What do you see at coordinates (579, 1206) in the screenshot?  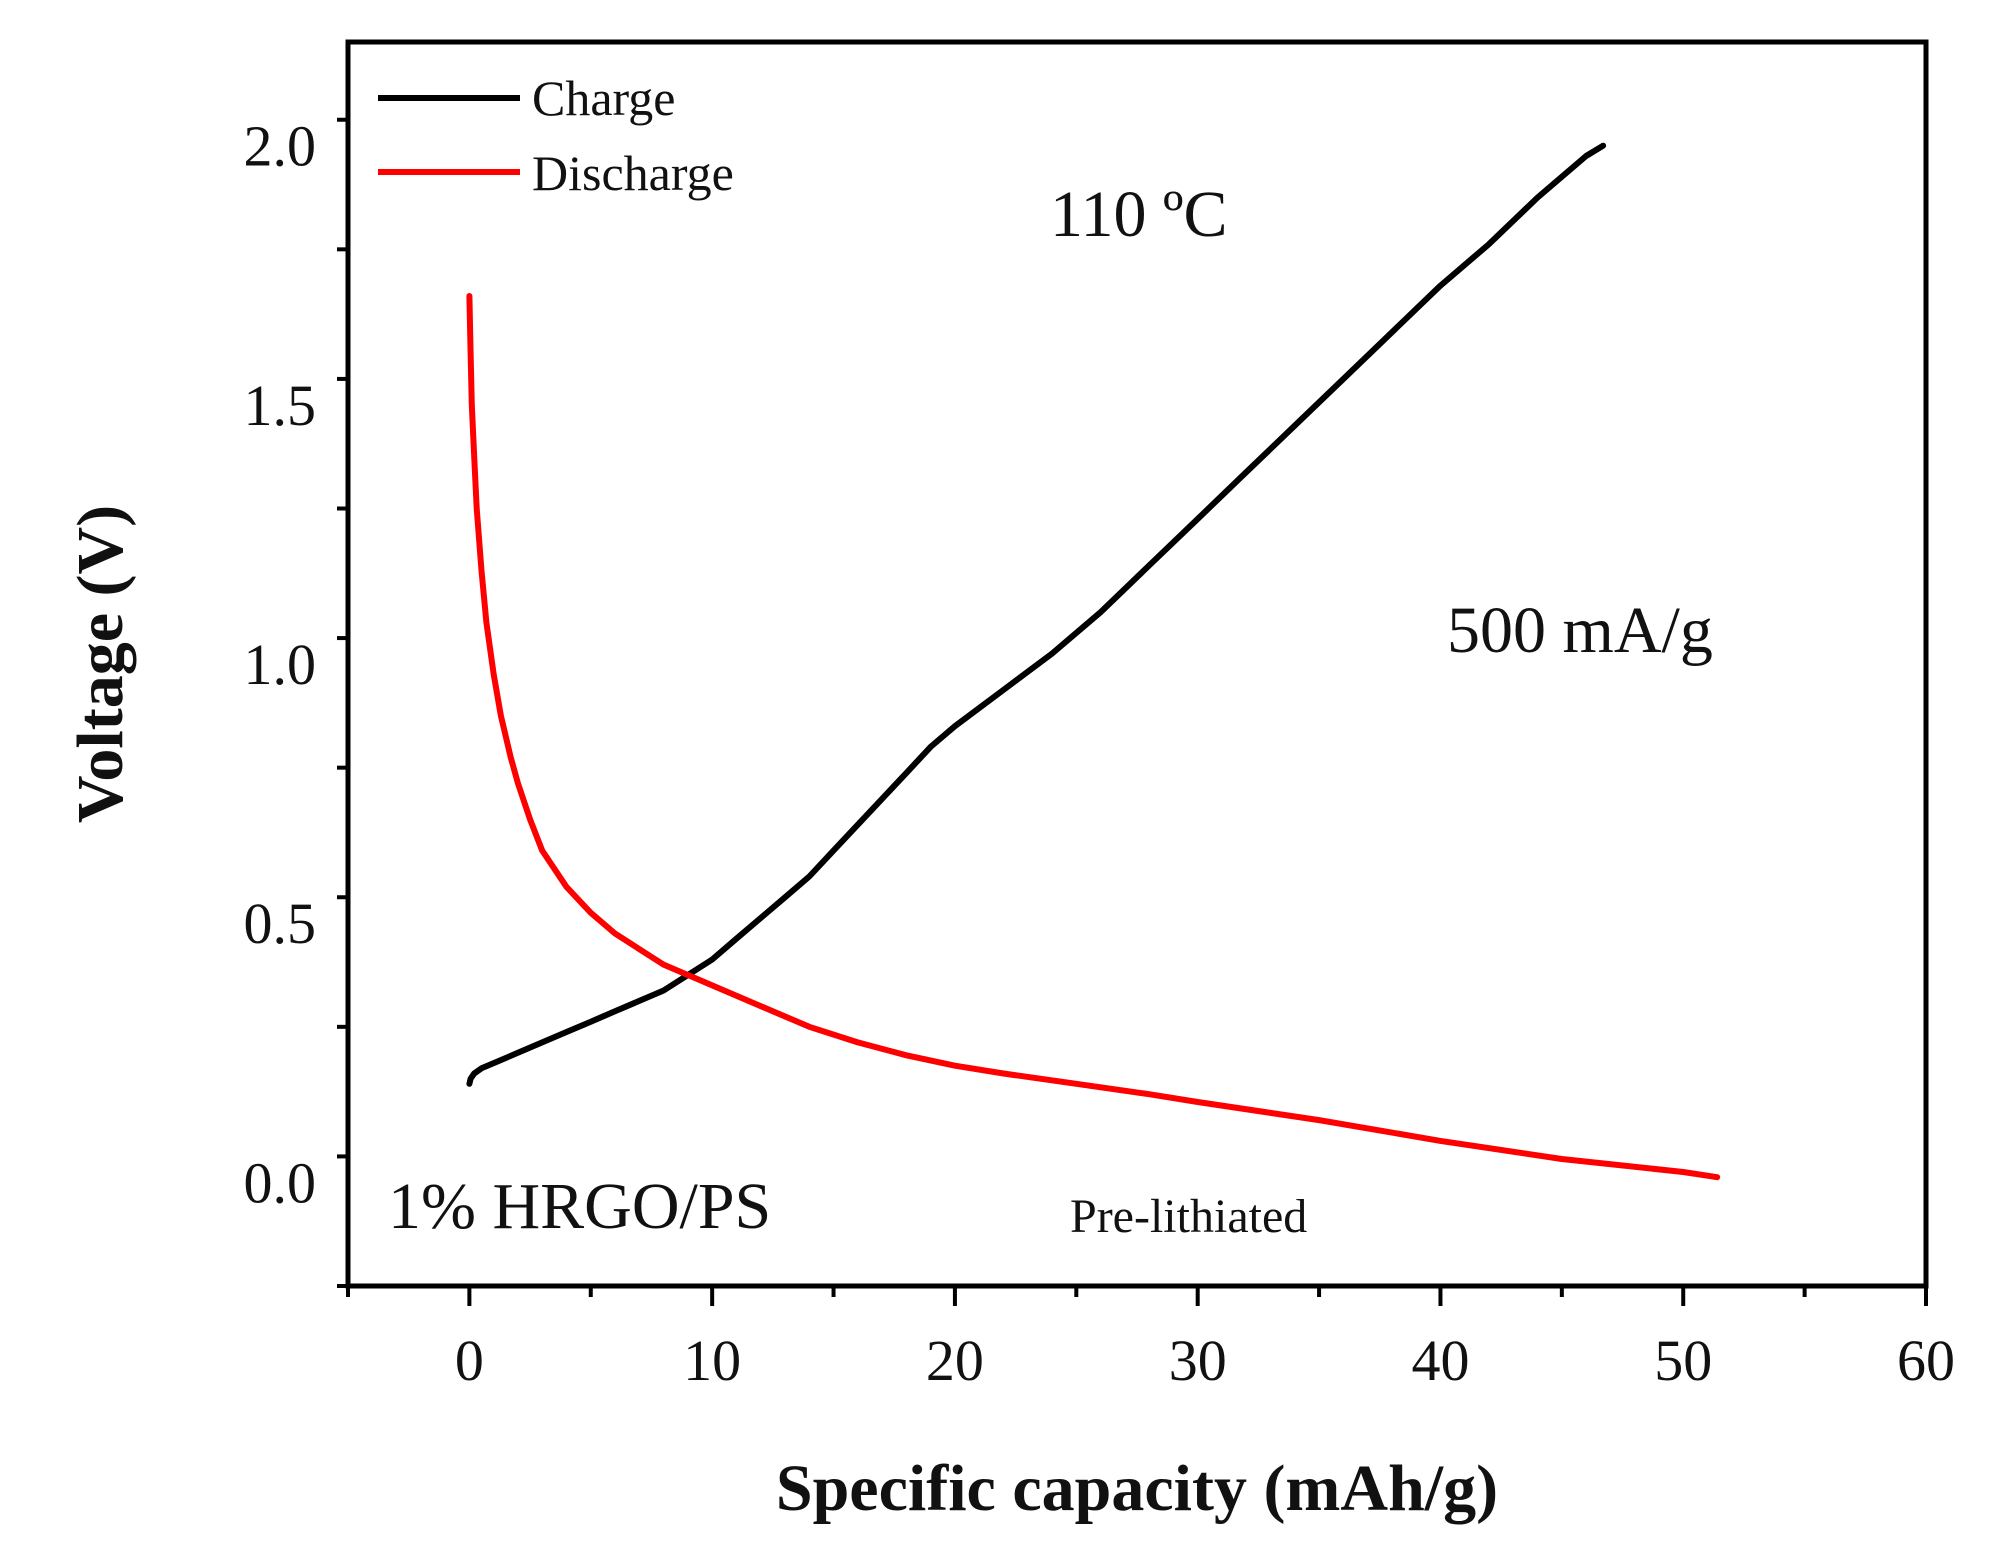 I see `annotation-sample: 1% HRGO/PS` at bounding box center [579, 1206].